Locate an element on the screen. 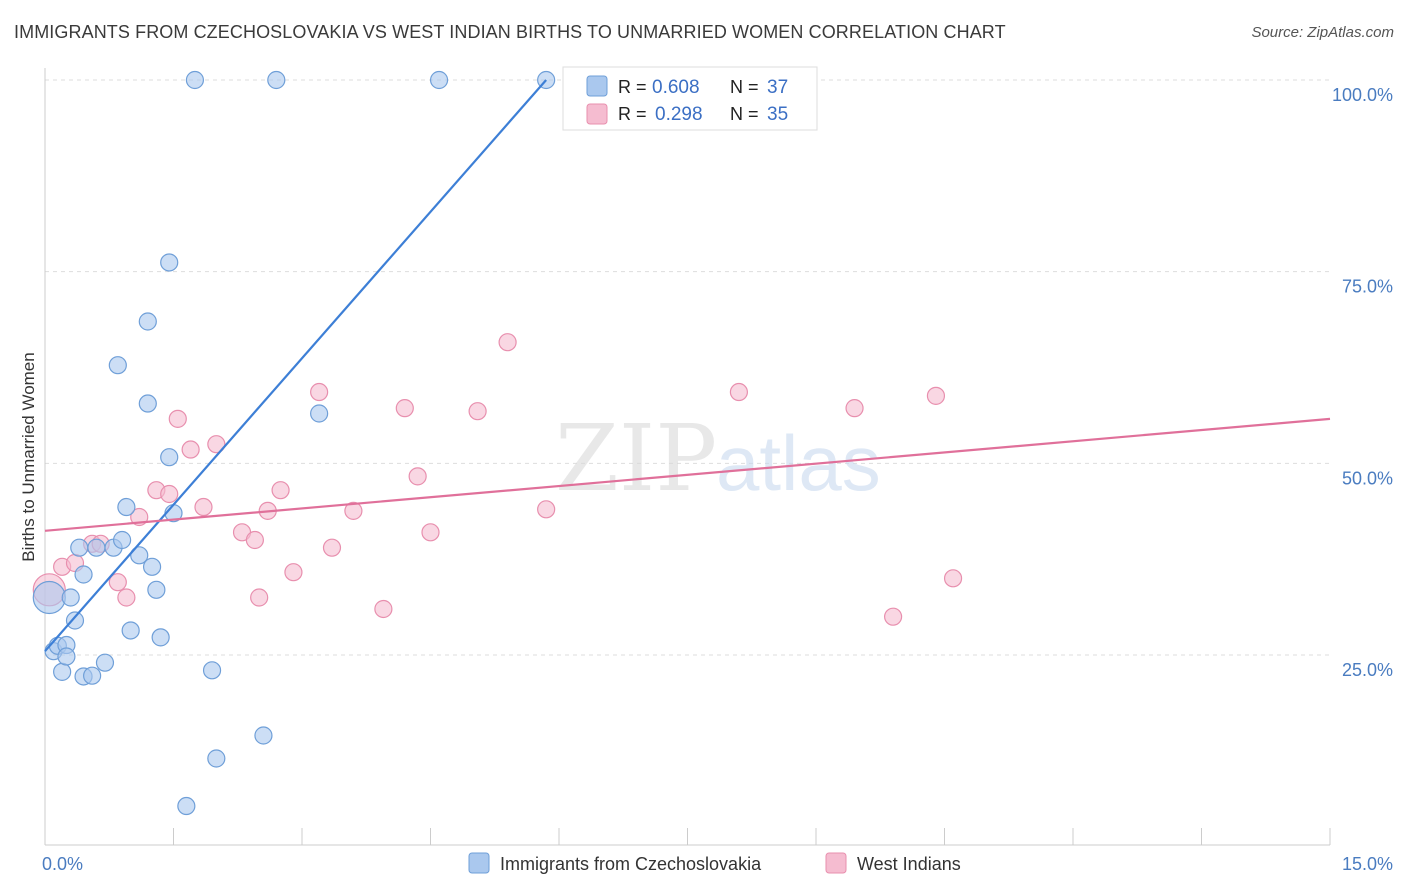 Image resolution: width=1406 pixels, height=892 pixels. watermark-zip: ZIP is located at coordinates (636, 458).